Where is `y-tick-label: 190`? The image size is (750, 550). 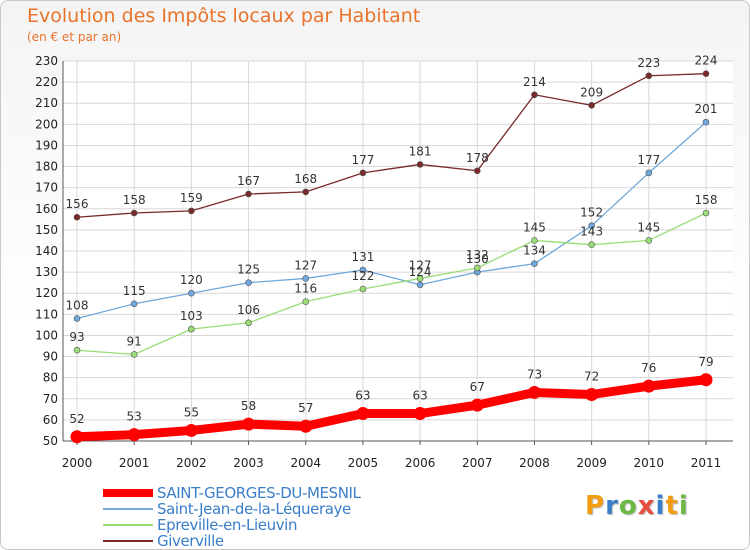 y-tick-label: 190 is located at coordinates (46, 145).